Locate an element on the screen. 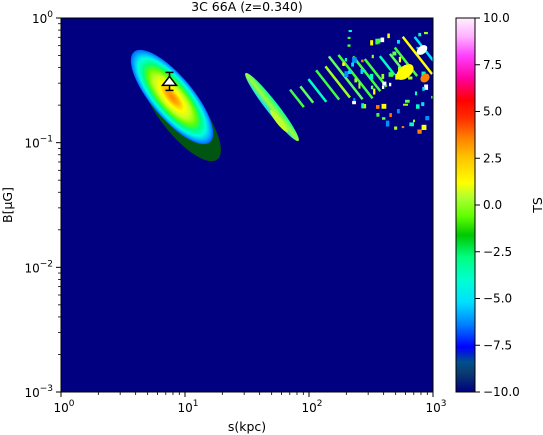 The height and width of the screenshot is (435, 543). colorbar-tick-label: 5.0 is located at coordinates (492, 112).